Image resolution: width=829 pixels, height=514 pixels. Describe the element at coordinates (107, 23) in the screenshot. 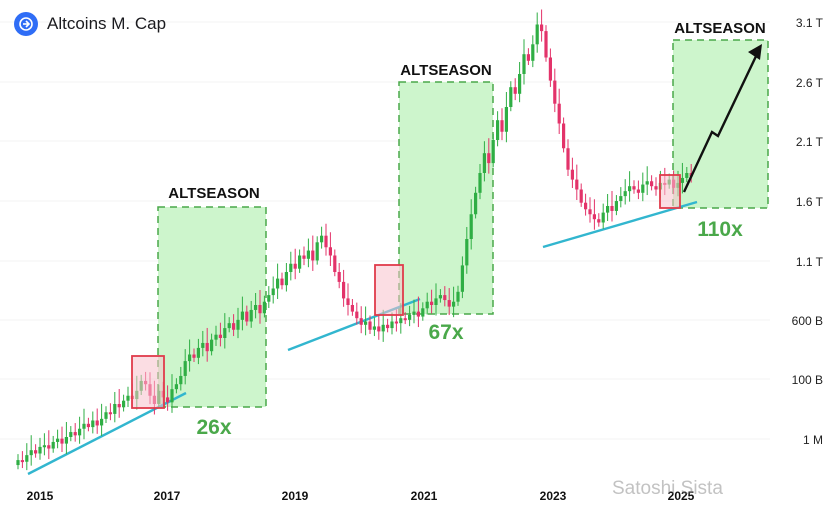

I see `chart-title: Altcoins M. Cap` at that location.